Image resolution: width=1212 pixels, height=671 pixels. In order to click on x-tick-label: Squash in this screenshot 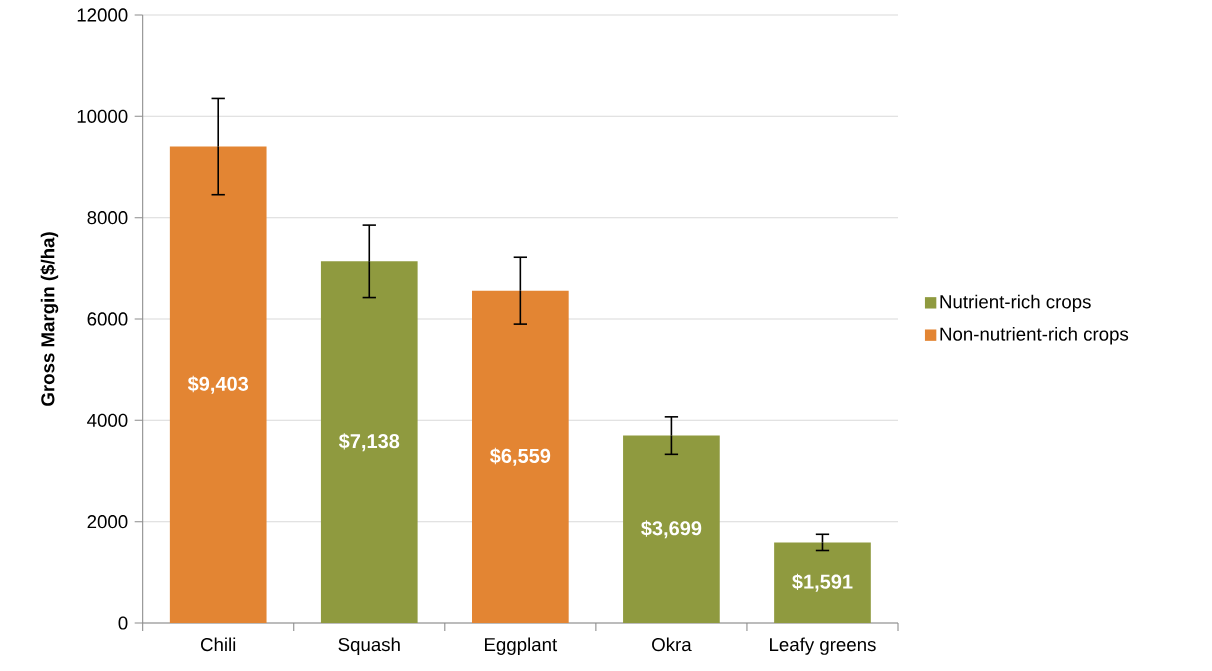, I will do `click(369, 646)`.